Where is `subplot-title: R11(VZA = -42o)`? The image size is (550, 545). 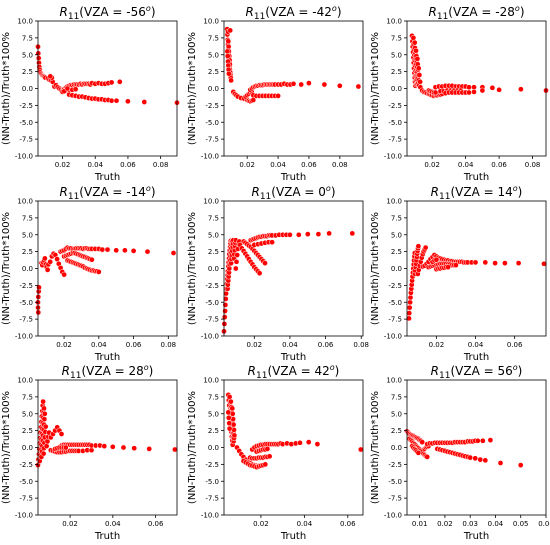 subplot-title: R11(VZA = -42o) is located at coordinates (294, 13).